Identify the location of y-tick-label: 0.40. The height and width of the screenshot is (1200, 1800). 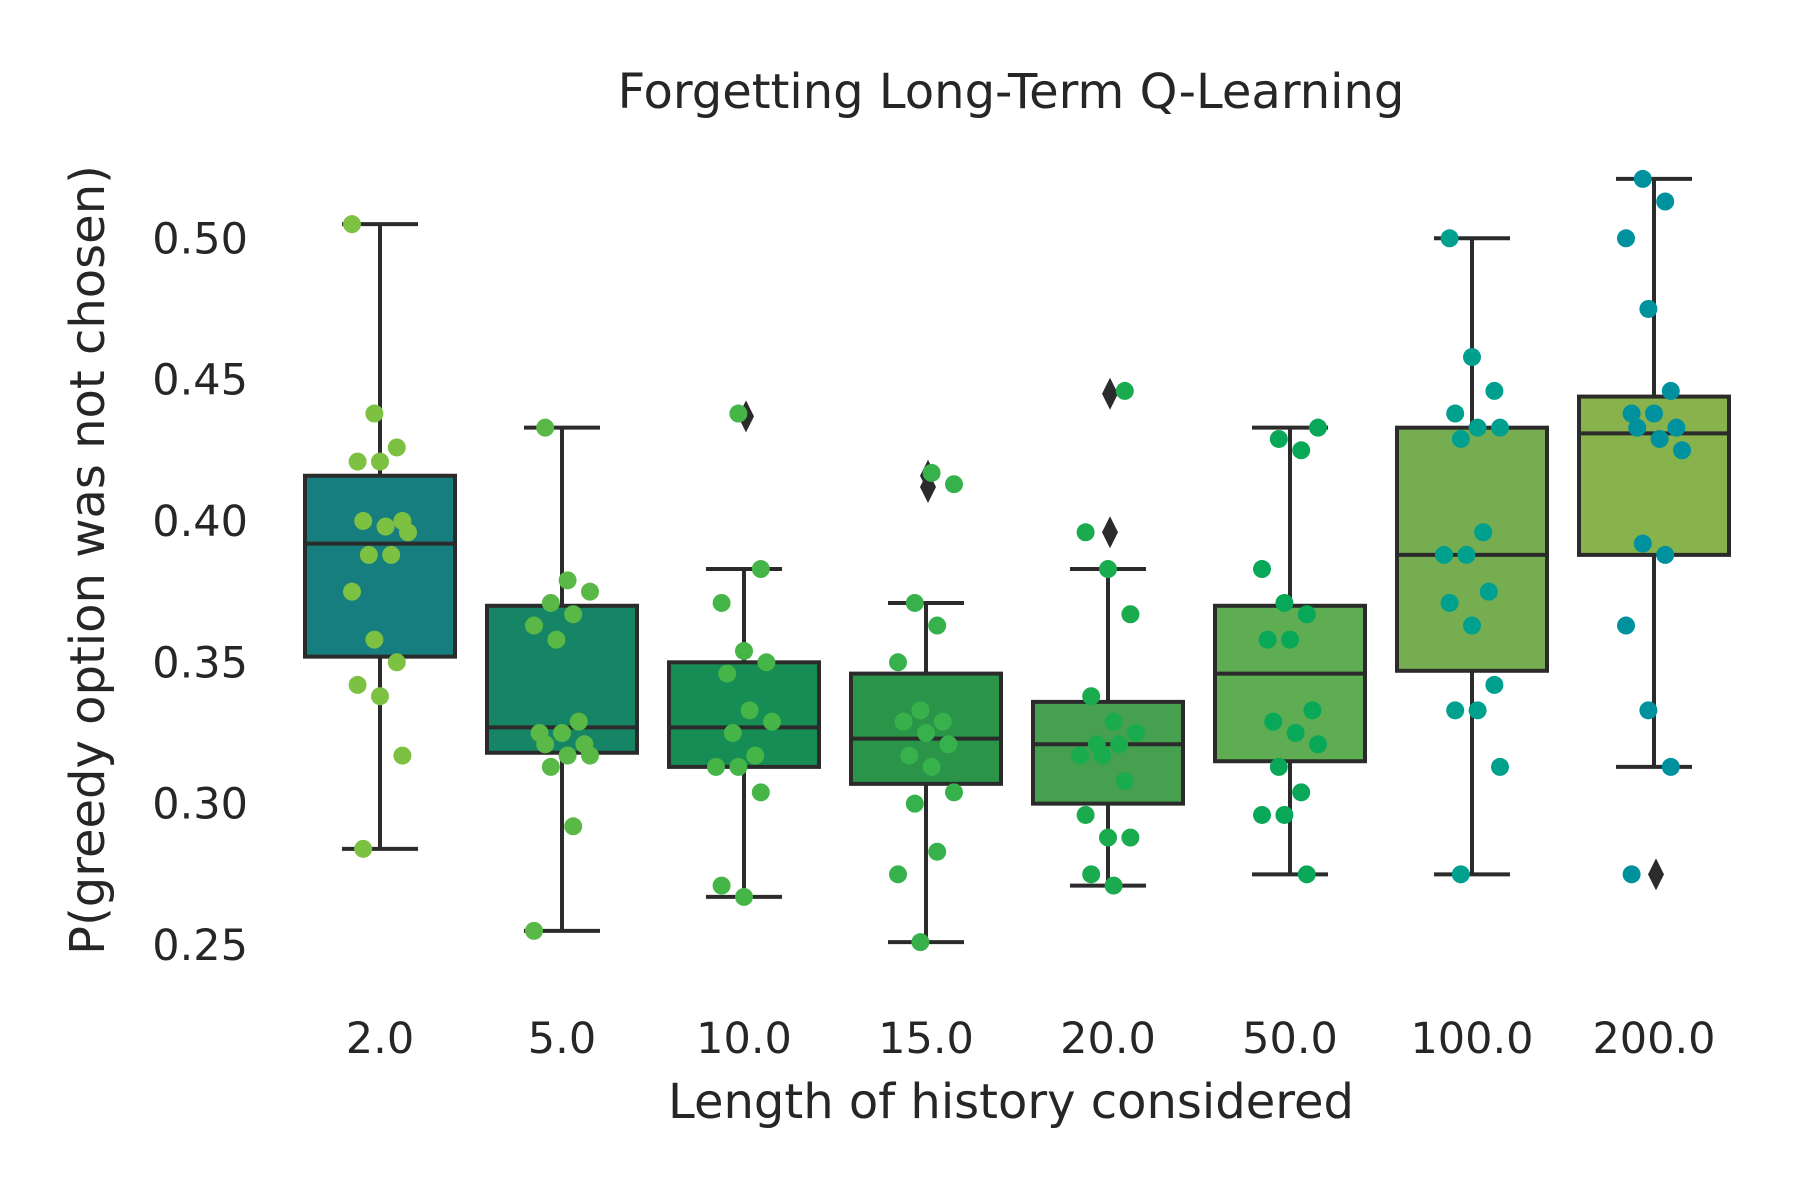
(200, 522).